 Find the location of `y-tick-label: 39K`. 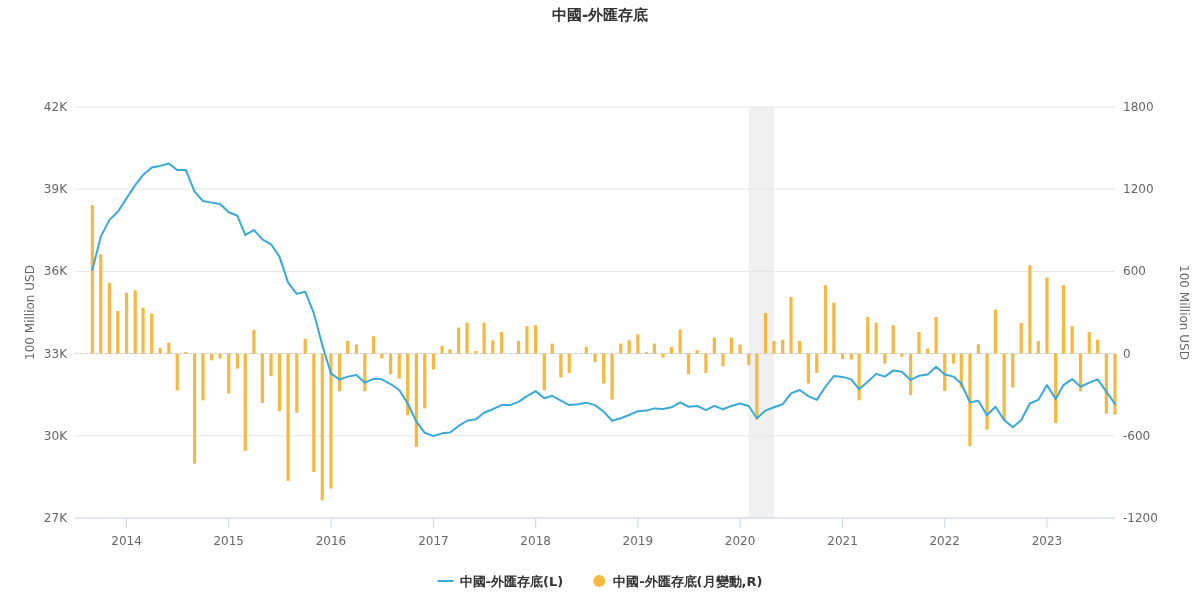

y-tick-label: 39K is located at coordinates (56, 189).